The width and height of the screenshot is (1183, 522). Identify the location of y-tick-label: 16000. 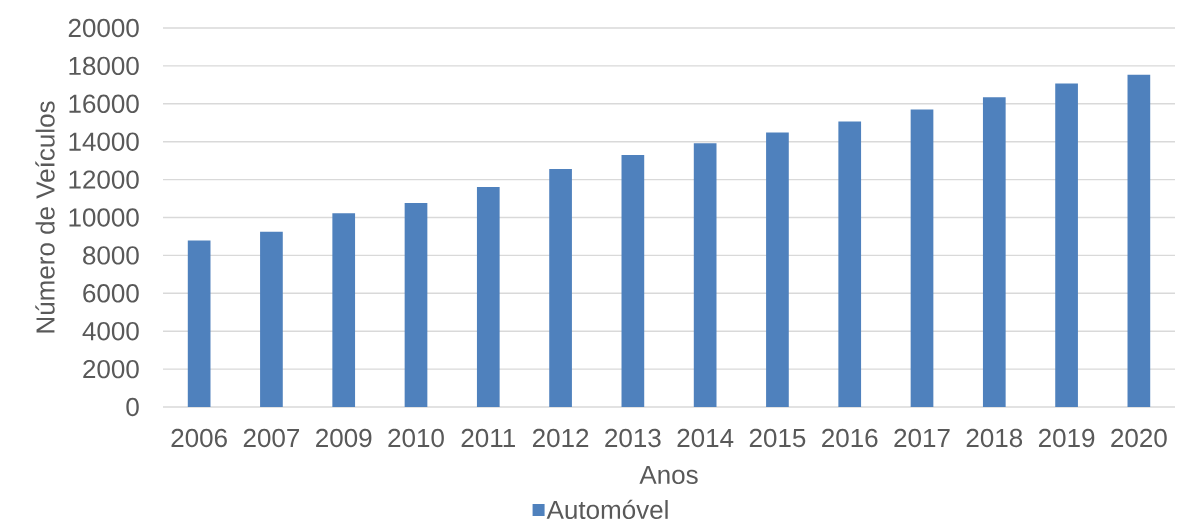
(104, 103).